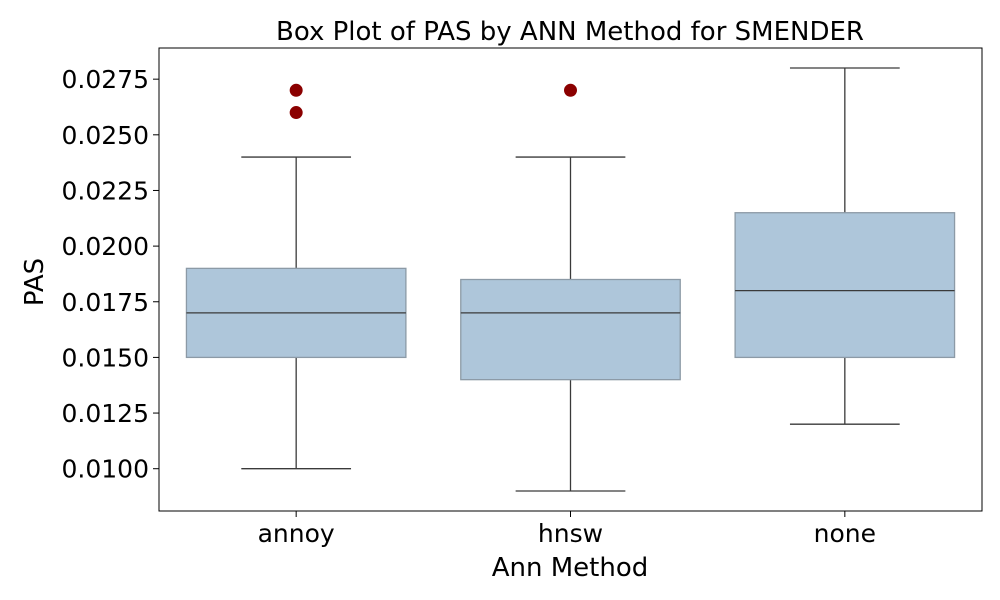 Image resolution: width=1000 pixels, height=600 pixels. Describe the element at coordinates (570, 533) in the screenshot. I see `x-tick-label: hnsw` at that location.